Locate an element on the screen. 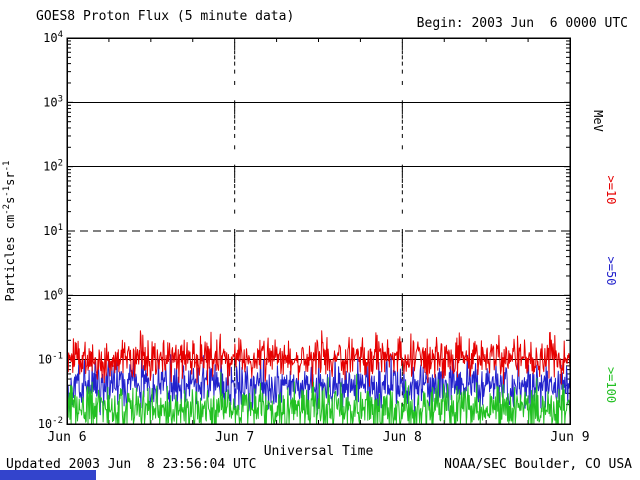 This screenshot has height=480, width=640. begin-timestamp: Begin: 2003 Jun 6 0000 UTC is located at coordinates (522, 23).